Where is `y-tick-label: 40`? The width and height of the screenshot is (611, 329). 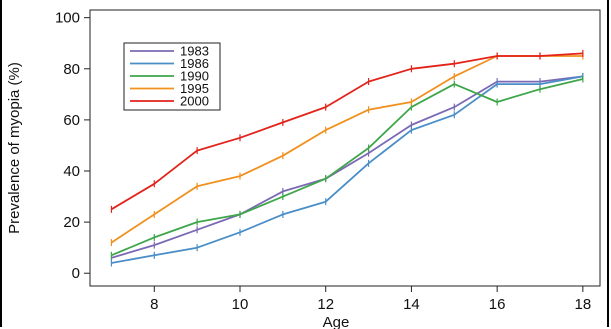
y-tick-label: 40 is located at coordinates (71, 171).